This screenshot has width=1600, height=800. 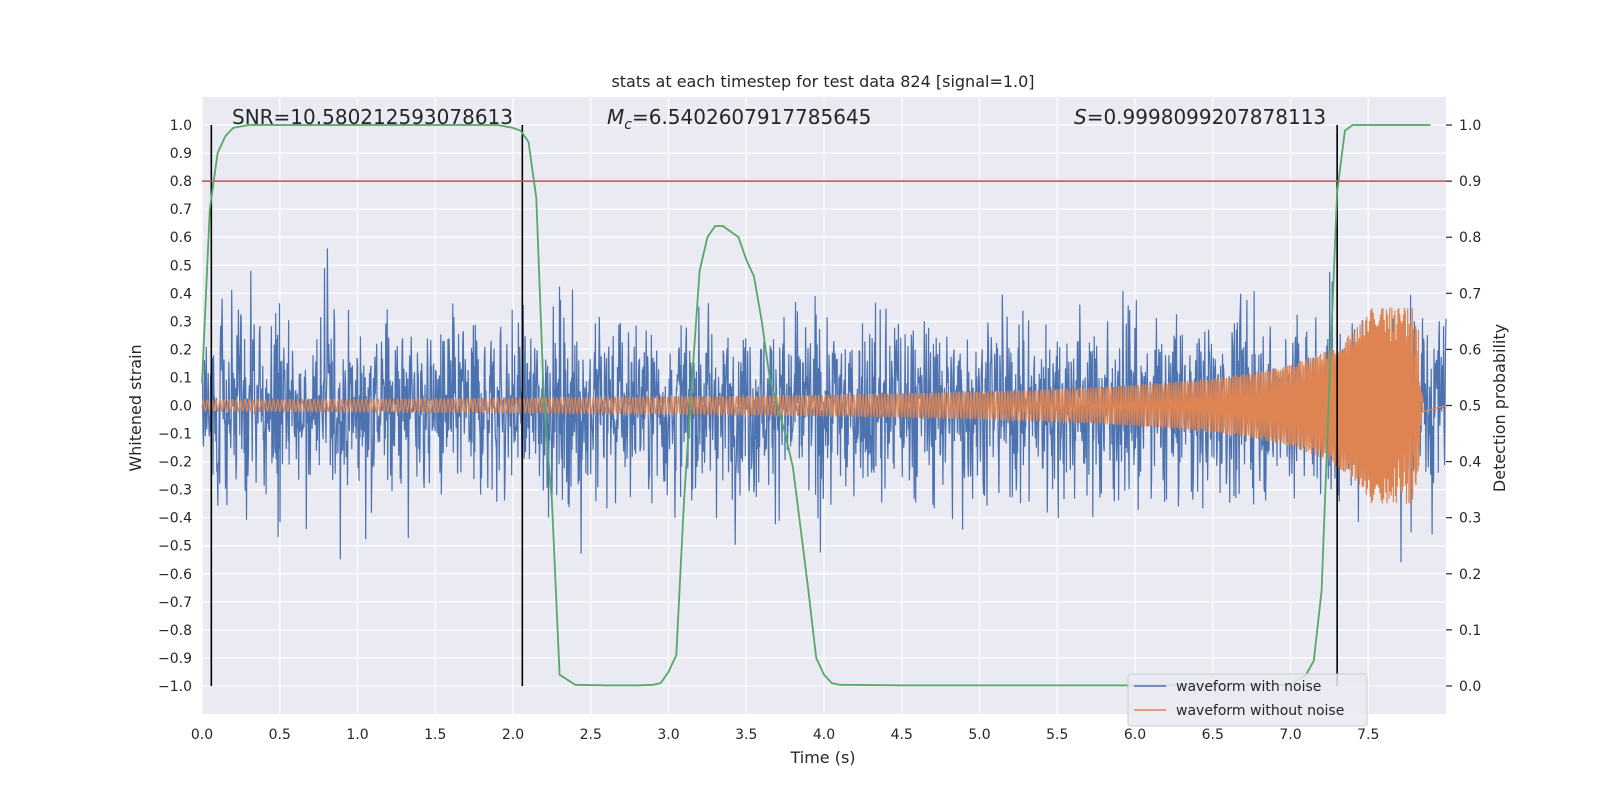 I want to click on score-annotation: S=0.9998099207878113, so click(x=1200, y=117).